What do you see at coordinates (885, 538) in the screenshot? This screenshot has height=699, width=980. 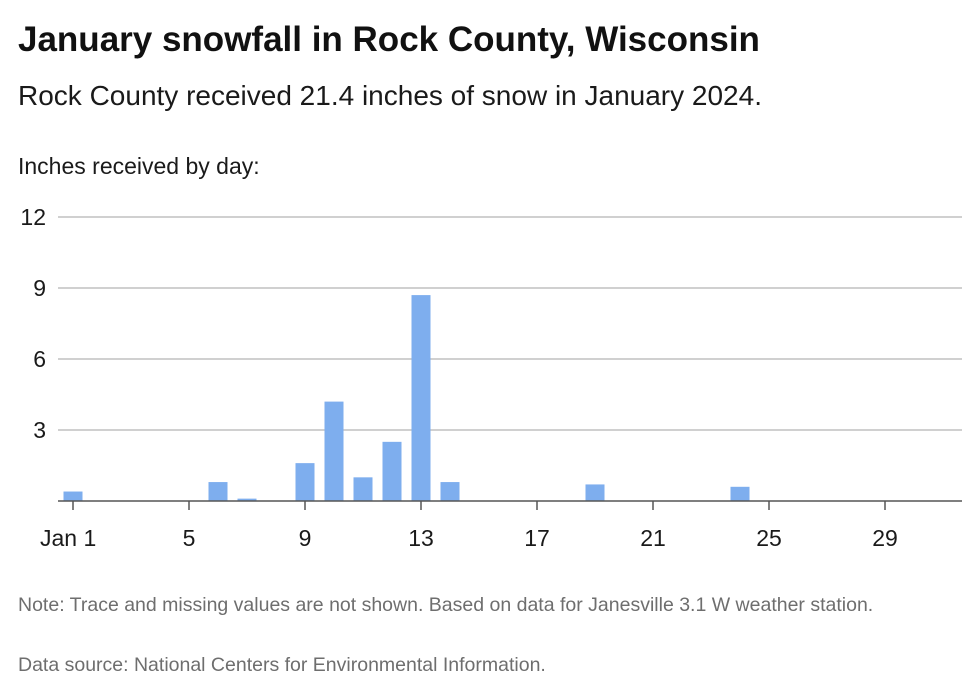 I see `x-tick-label: 29` at bounding box center [885, 538].